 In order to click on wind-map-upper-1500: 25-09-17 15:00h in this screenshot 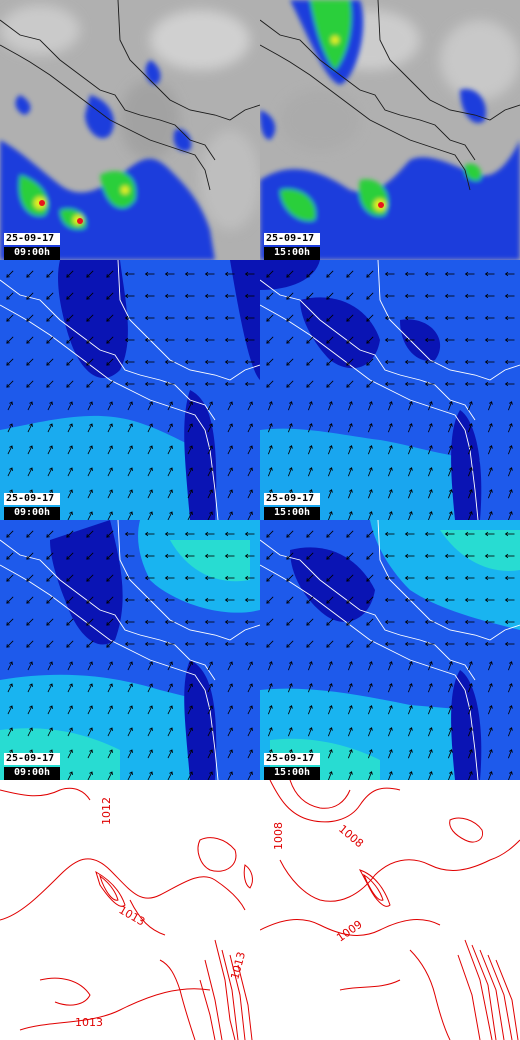, I will do `click(390, 390)`.